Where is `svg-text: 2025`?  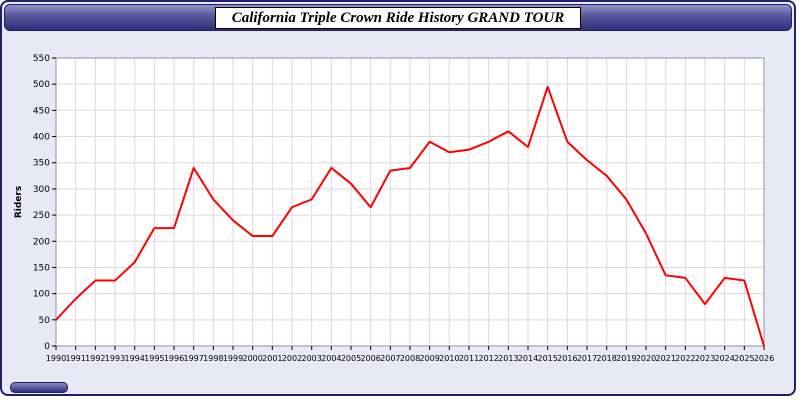
svg-text: 2025 is located at coordinates (744, 358).